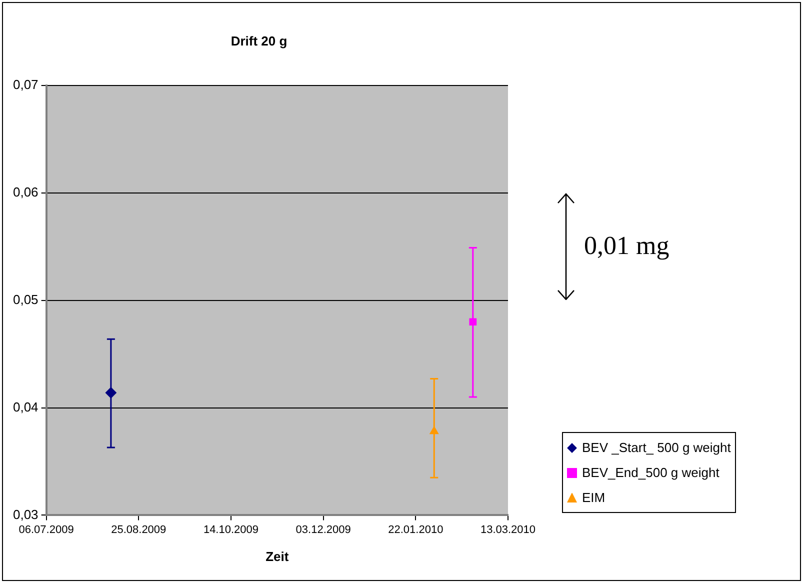 The width and height of the screenshot is (805, 585). Describe the element at coordinates (25, 406) in the screenshot. I see `y-tick-label: 0,04` at that location.